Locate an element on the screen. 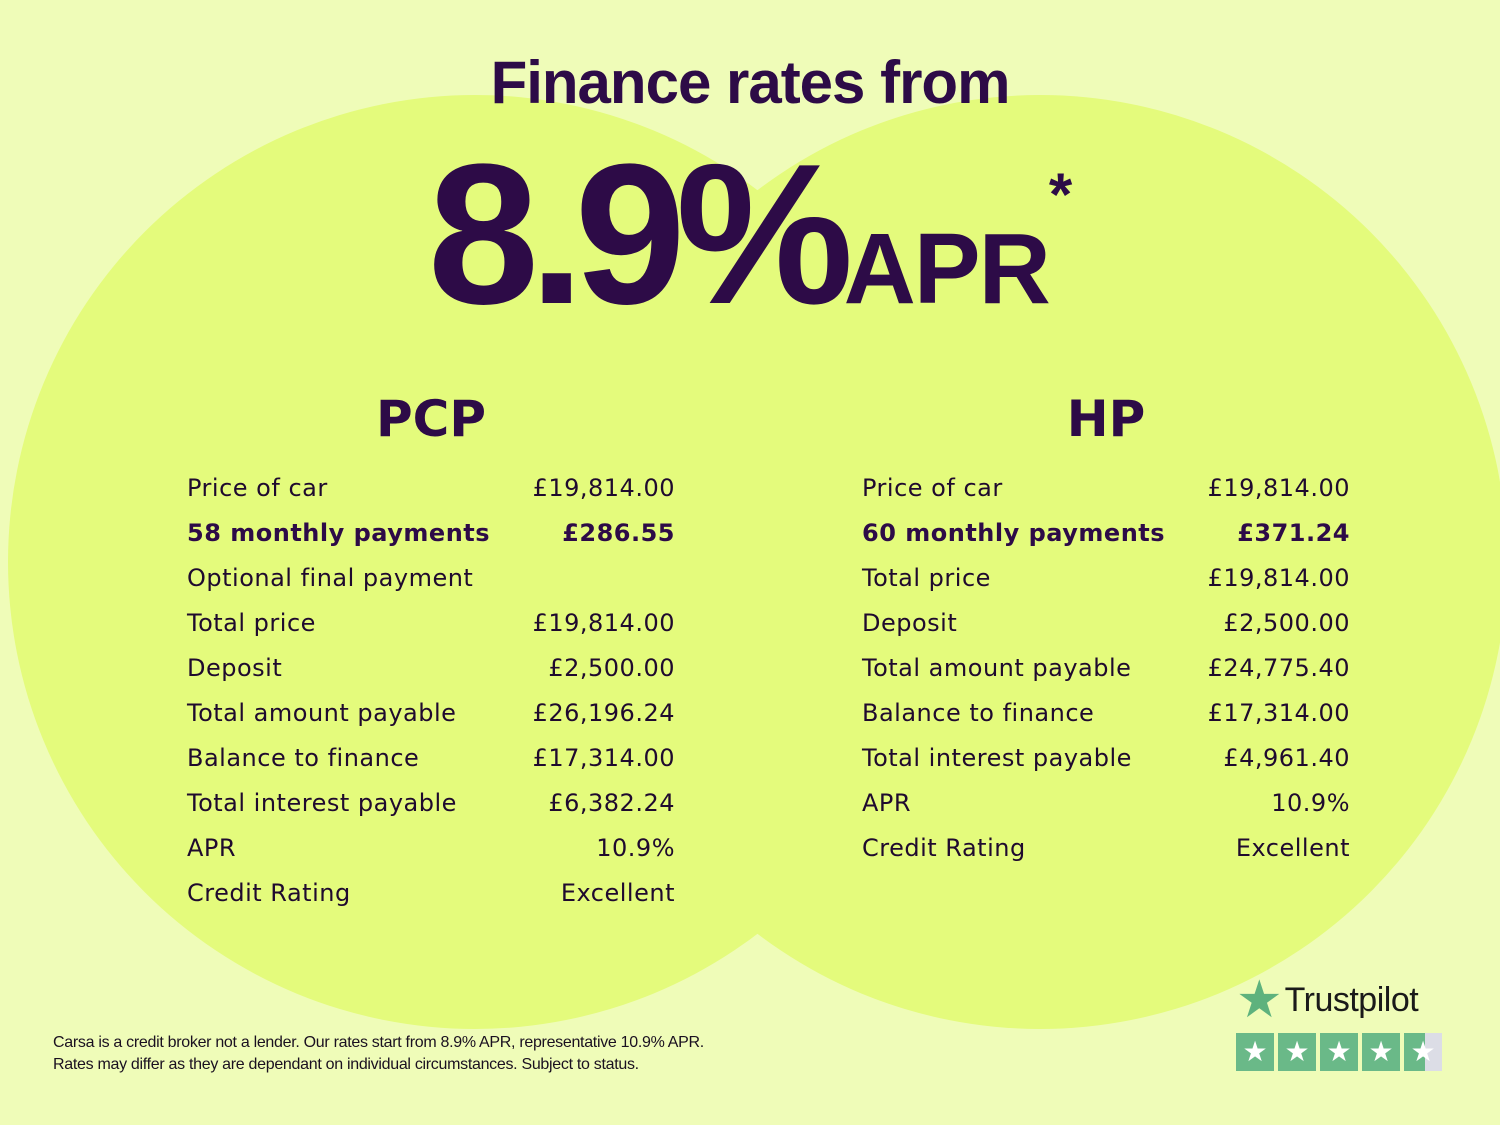 The height and width of the screenshot is (1125, 1500). table-row: Total amount payable £26,196.24 is located at coordinates (431, 721).